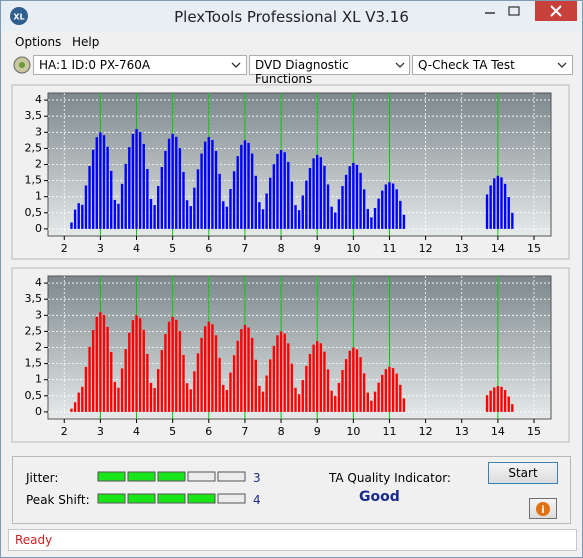  I want to click on app-icon: XL, so click(19, 16).